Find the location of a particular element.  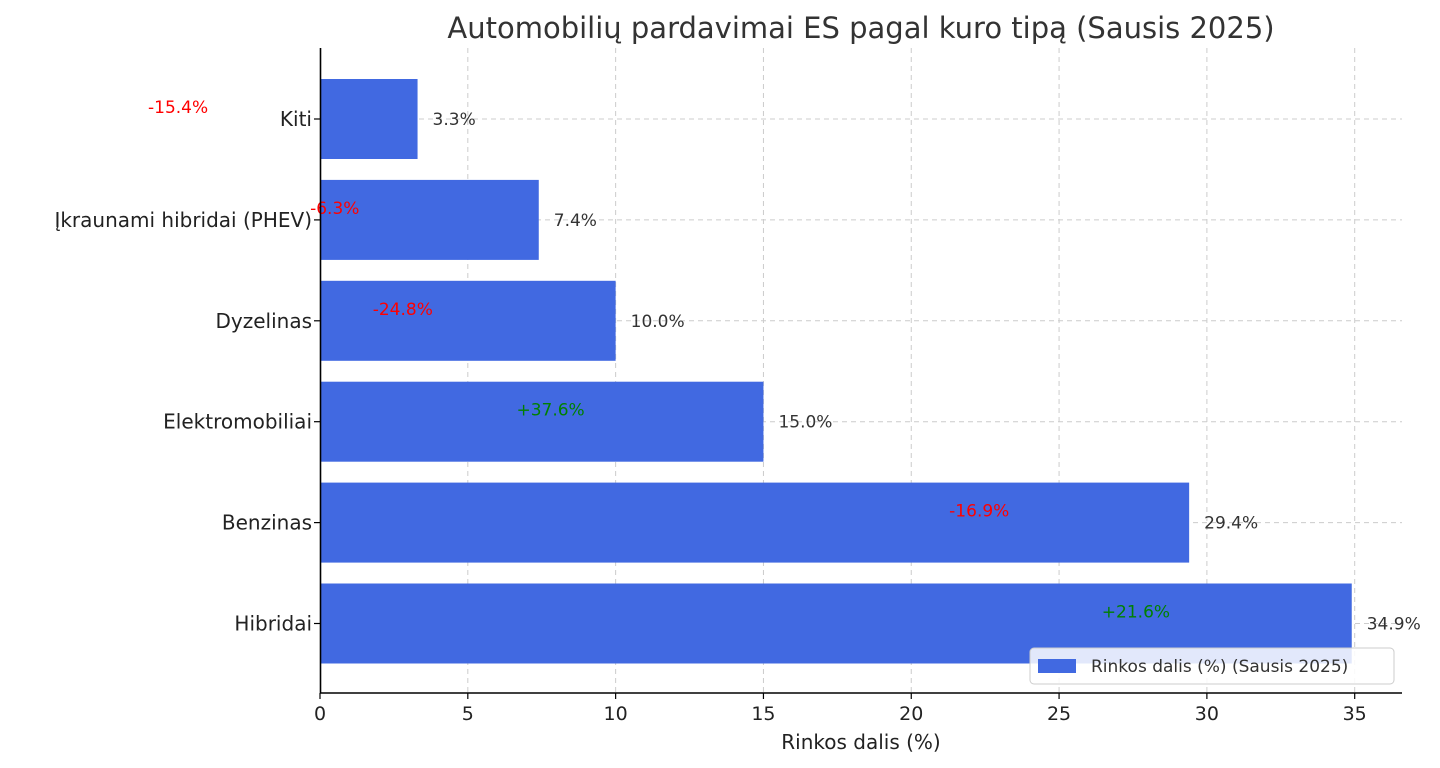

category-label: Hibridai is located at coordinates (273, 624).